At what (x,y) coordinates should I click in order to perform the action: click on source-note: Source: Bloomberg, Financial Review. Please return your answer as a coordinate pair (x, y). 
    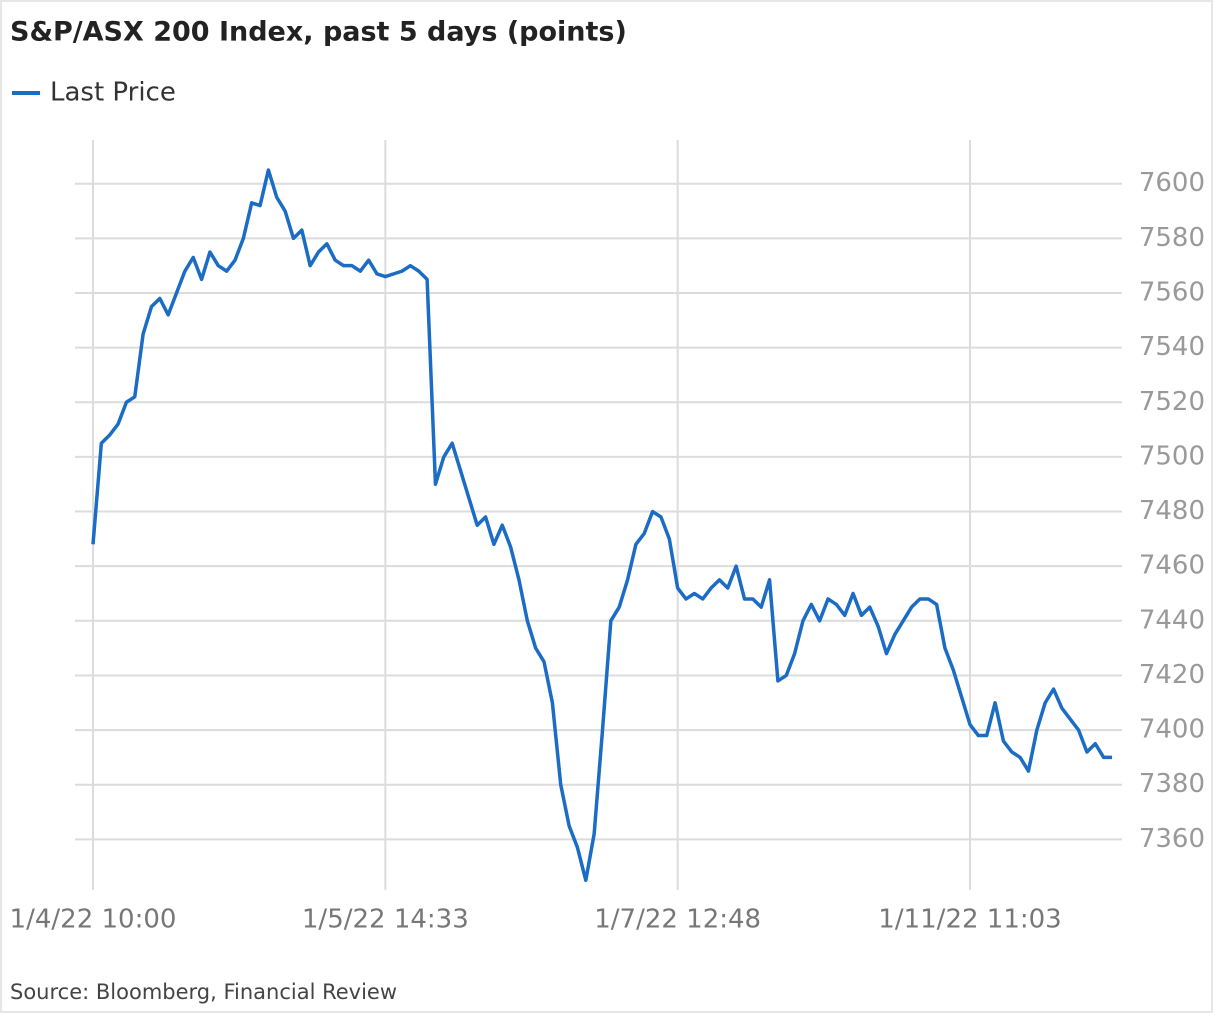
    Looking at the image, I should click on (203, 992).